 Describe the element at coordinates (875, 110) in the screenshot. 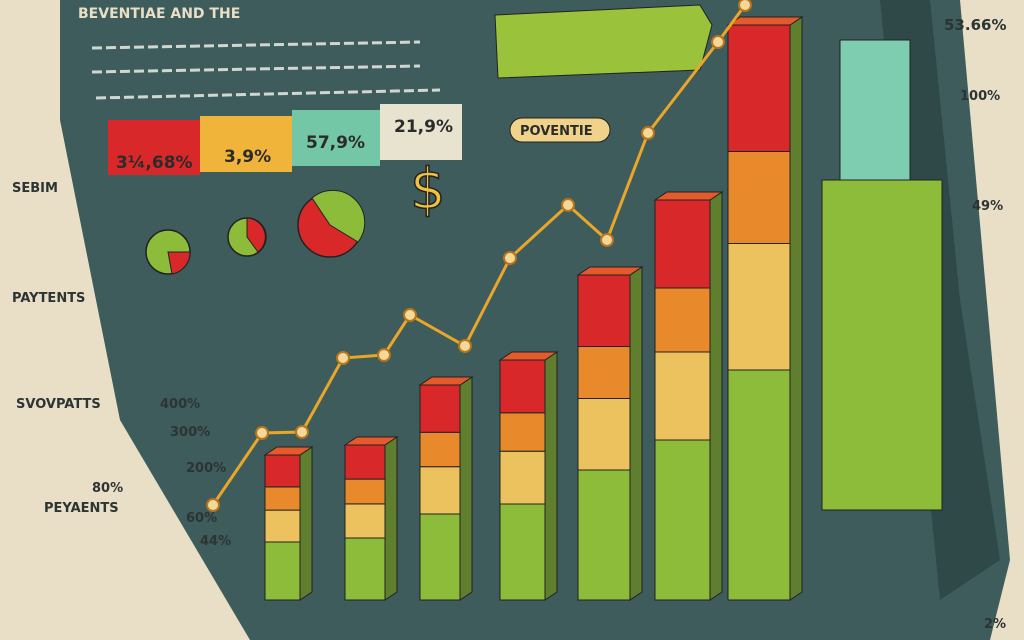

I see `tower-top` at that location.